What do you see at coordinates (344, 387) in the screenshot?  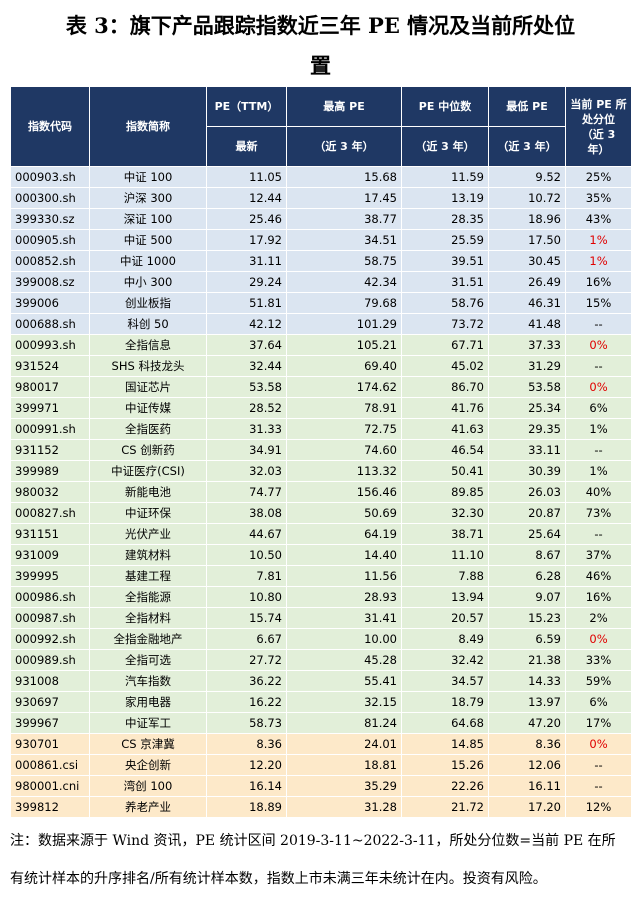 I see `cell-max-pe: 174.62` at bounding box center [344, 387].